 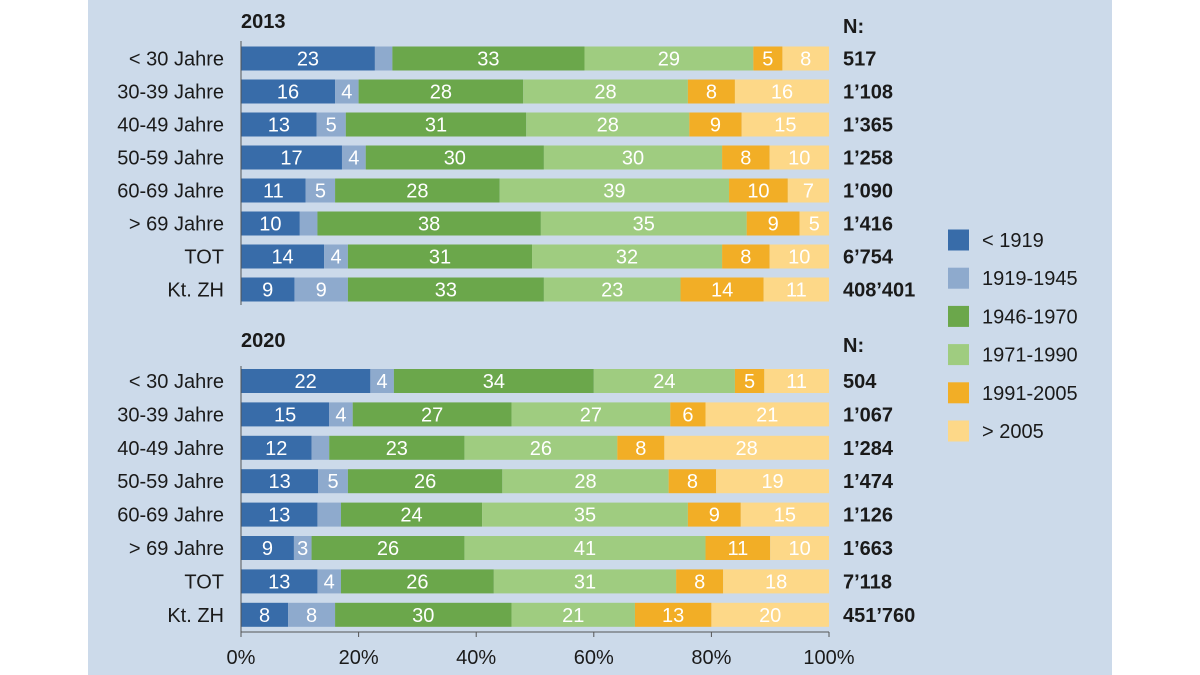 I want to click on bar-segment-2013-50-59-jahre-1919-1945, so click(x=353, y=157).